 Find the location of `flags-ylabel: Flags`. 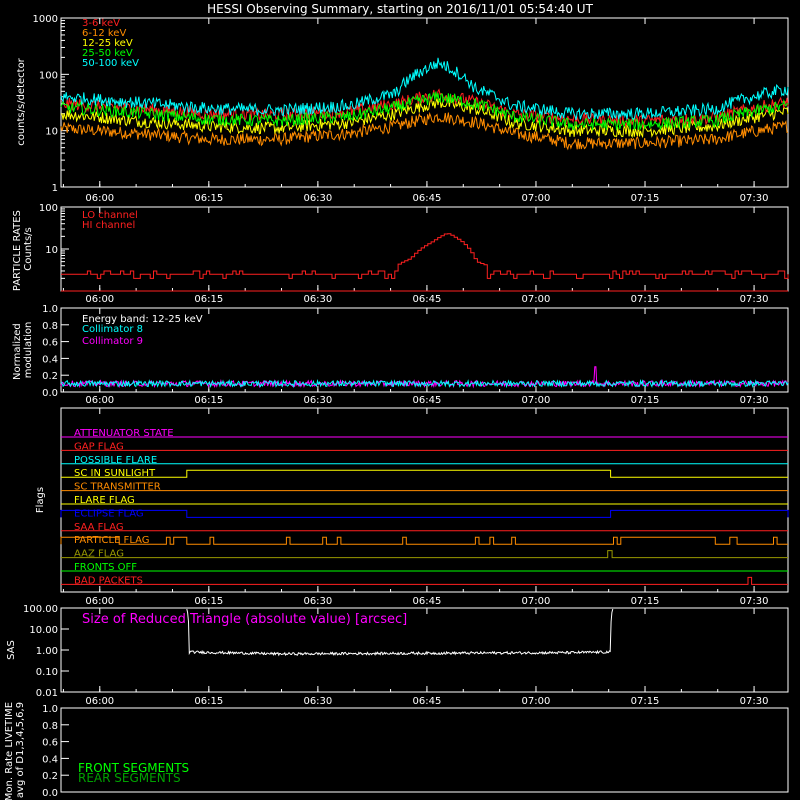

flags-ylabel: Flags is located at coordinates (40, 500).